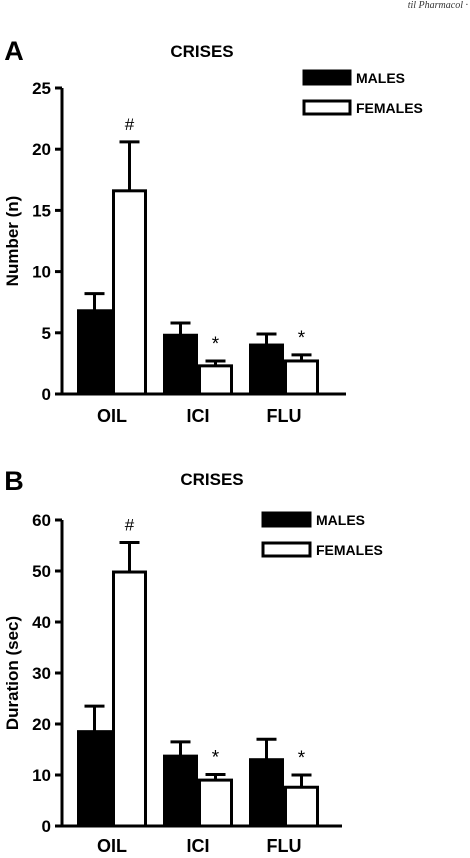 The image size is (470, 858). I want to click on panel-b-x-tick-label: FLU, so click(284, 846).